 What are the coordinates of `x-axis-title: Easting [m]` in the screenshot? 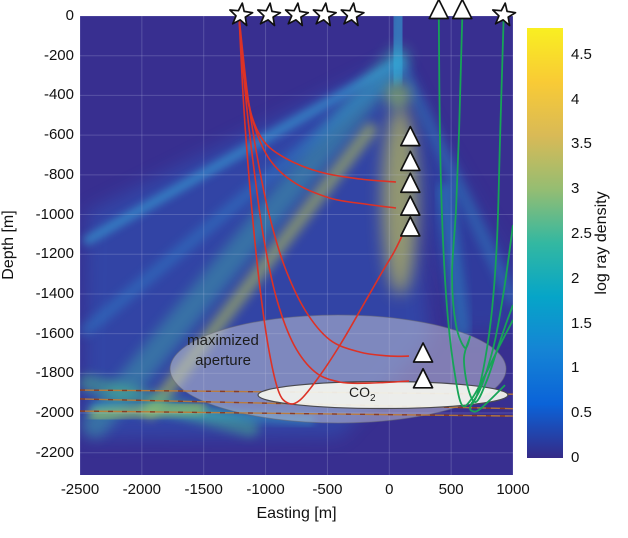 It's located at (296, 513).